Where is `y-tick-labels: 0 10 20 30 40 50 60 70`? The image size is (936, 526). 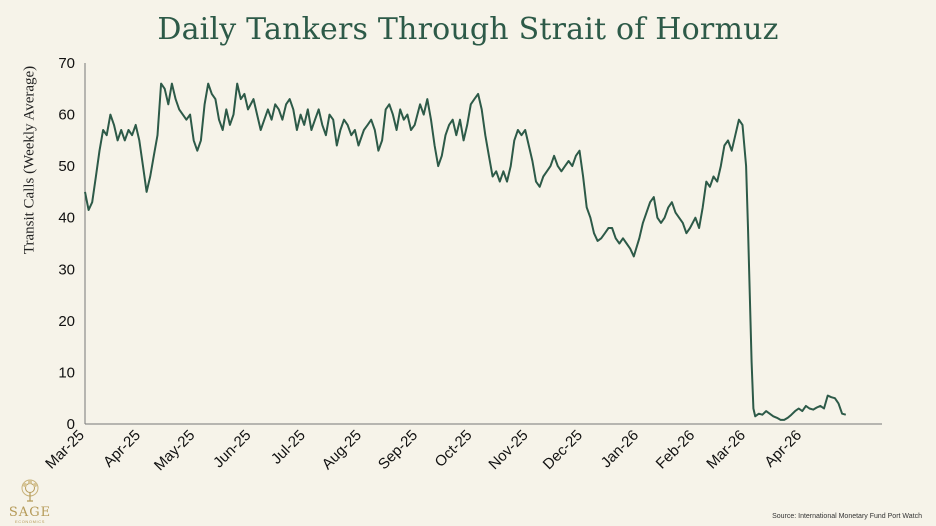
y-tick-labels: 0 10 20 30 40 50 60 70 is located at coordinates (66, 244).